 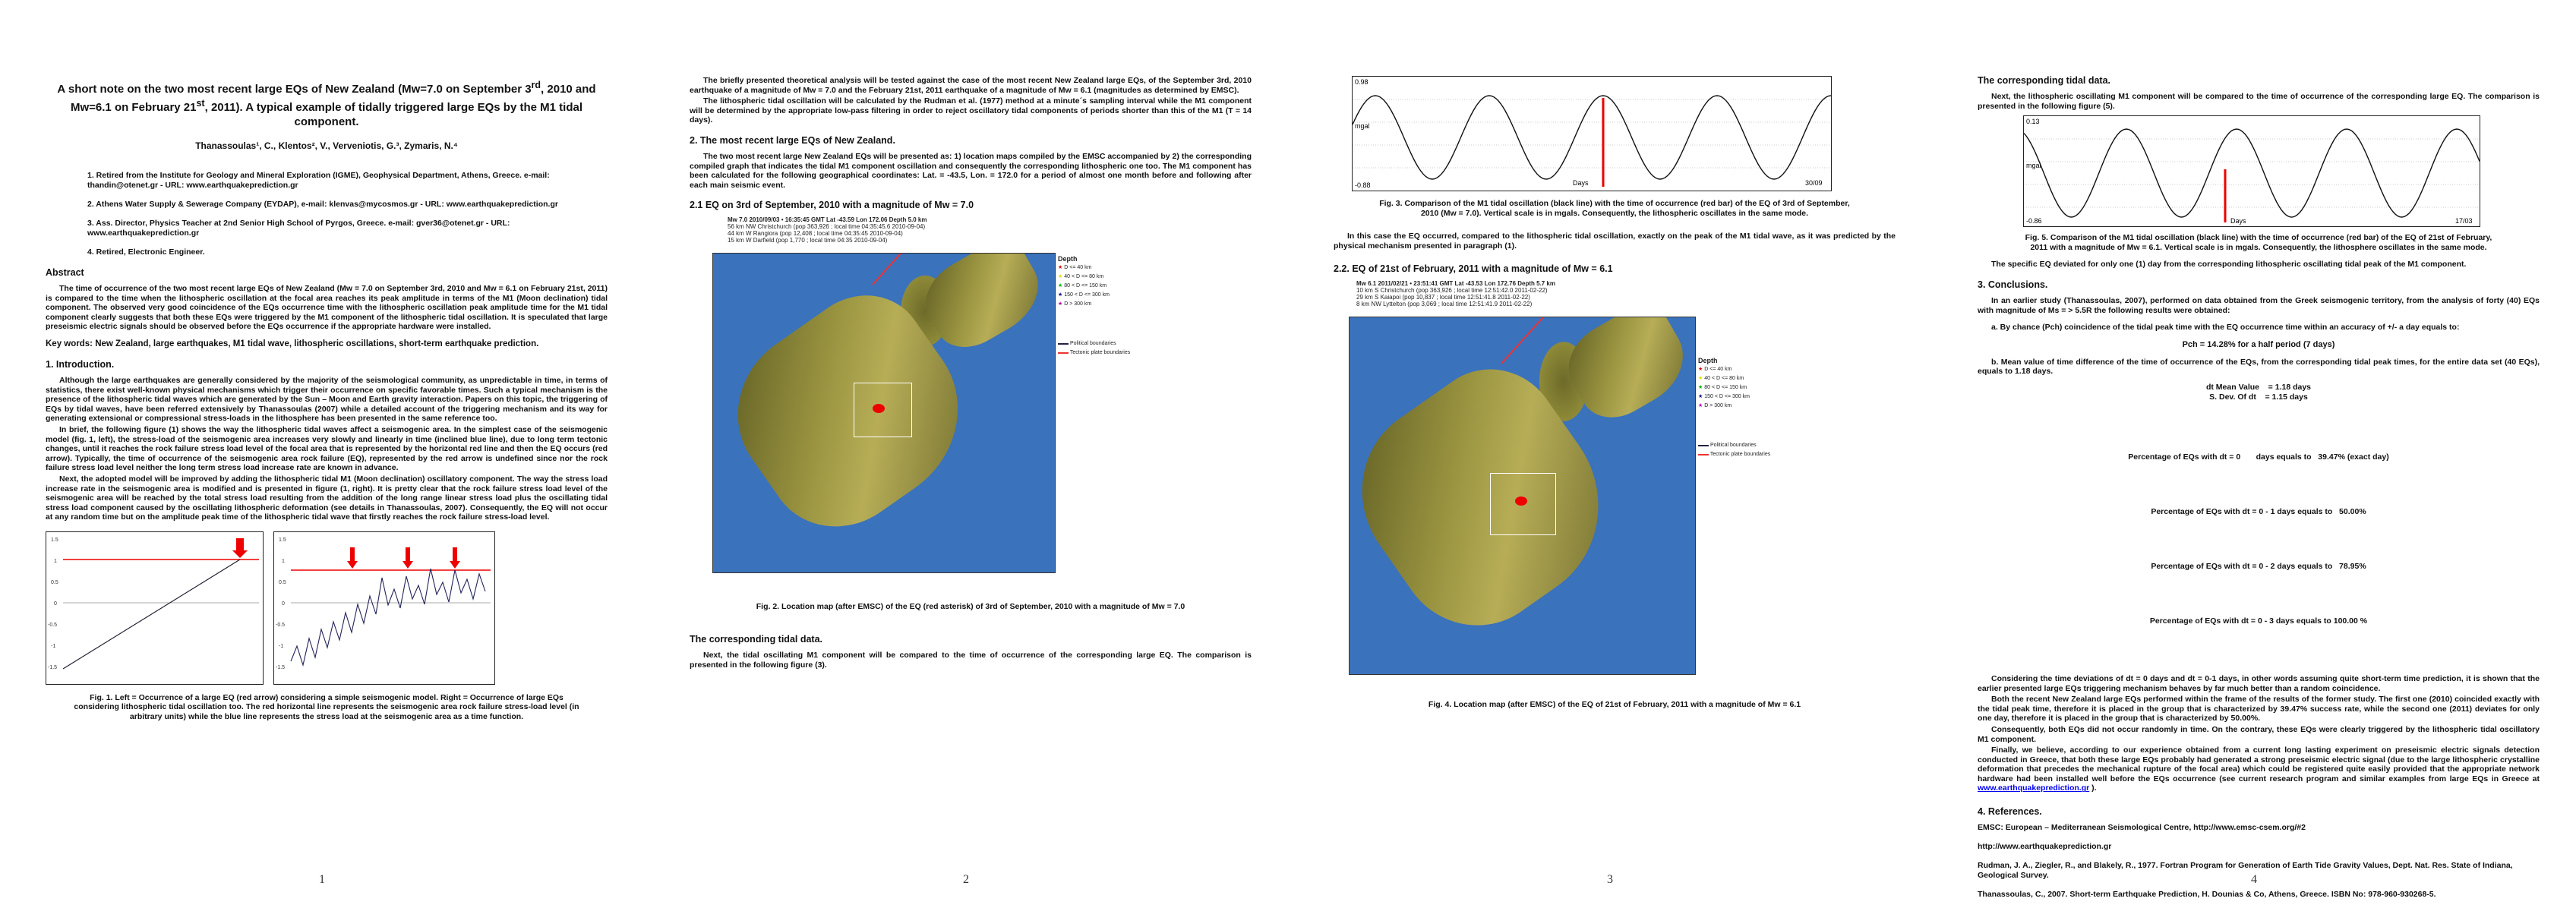 I want to click on figure-1-left-svg: 1.5 1 0.5 0 -0.5 -1 -1.5, so click(x=153, y=603).